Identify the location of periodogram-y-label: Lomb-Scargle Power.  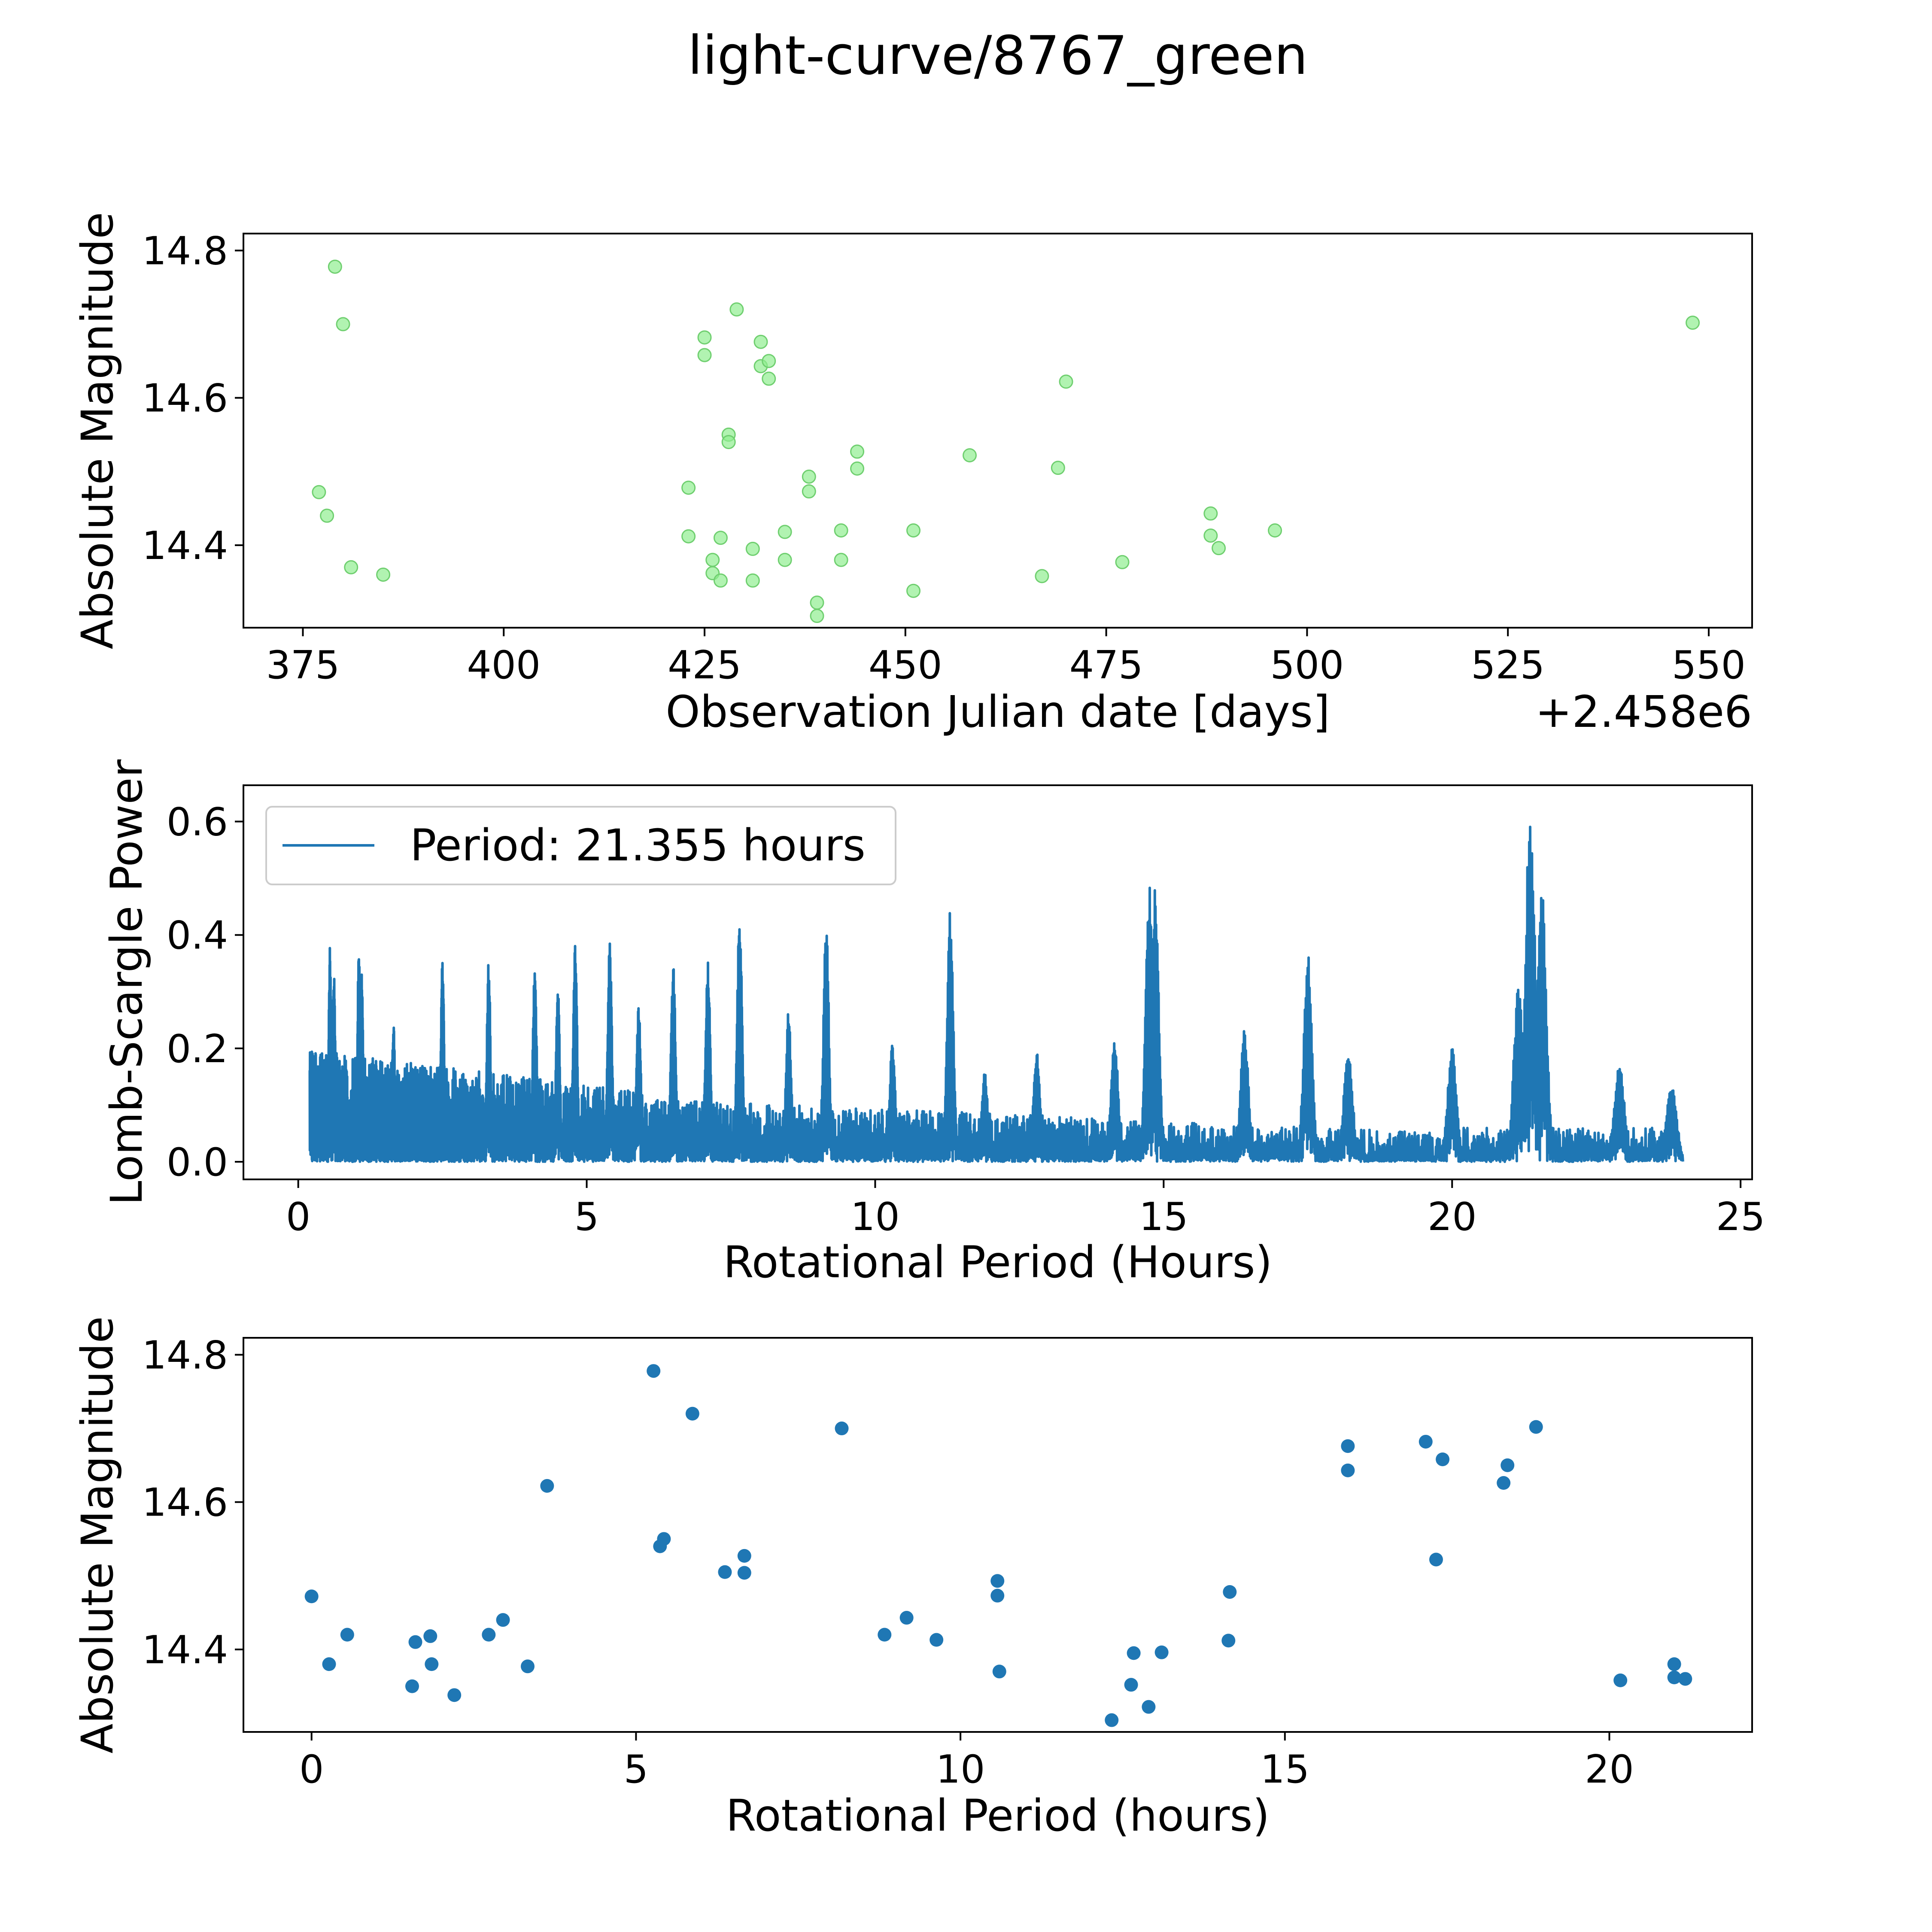
(127, 983).